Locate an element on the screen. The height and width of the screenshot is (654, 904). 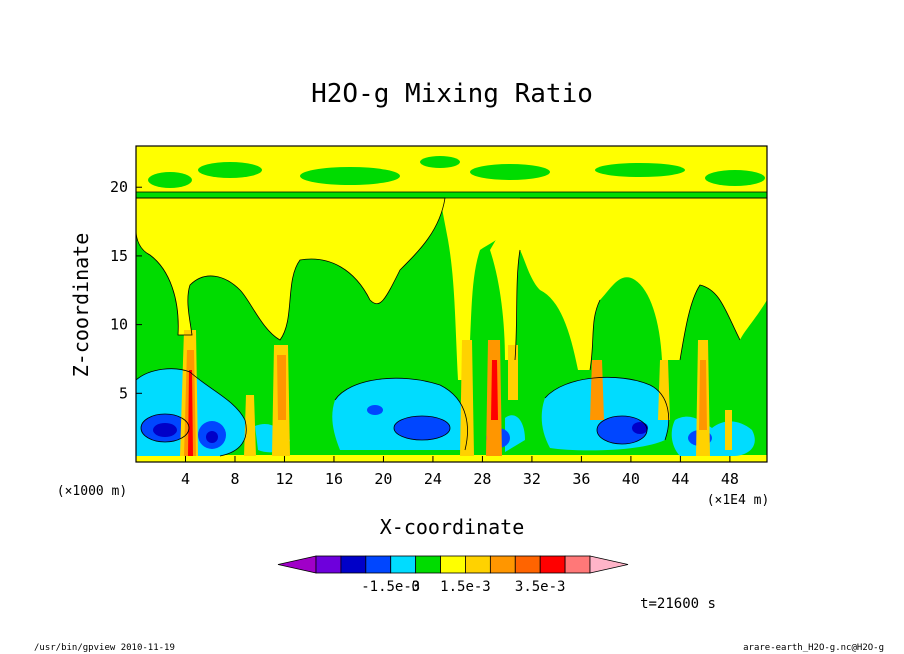
x-tick-label: 40 is located at coordinates (631, 479).